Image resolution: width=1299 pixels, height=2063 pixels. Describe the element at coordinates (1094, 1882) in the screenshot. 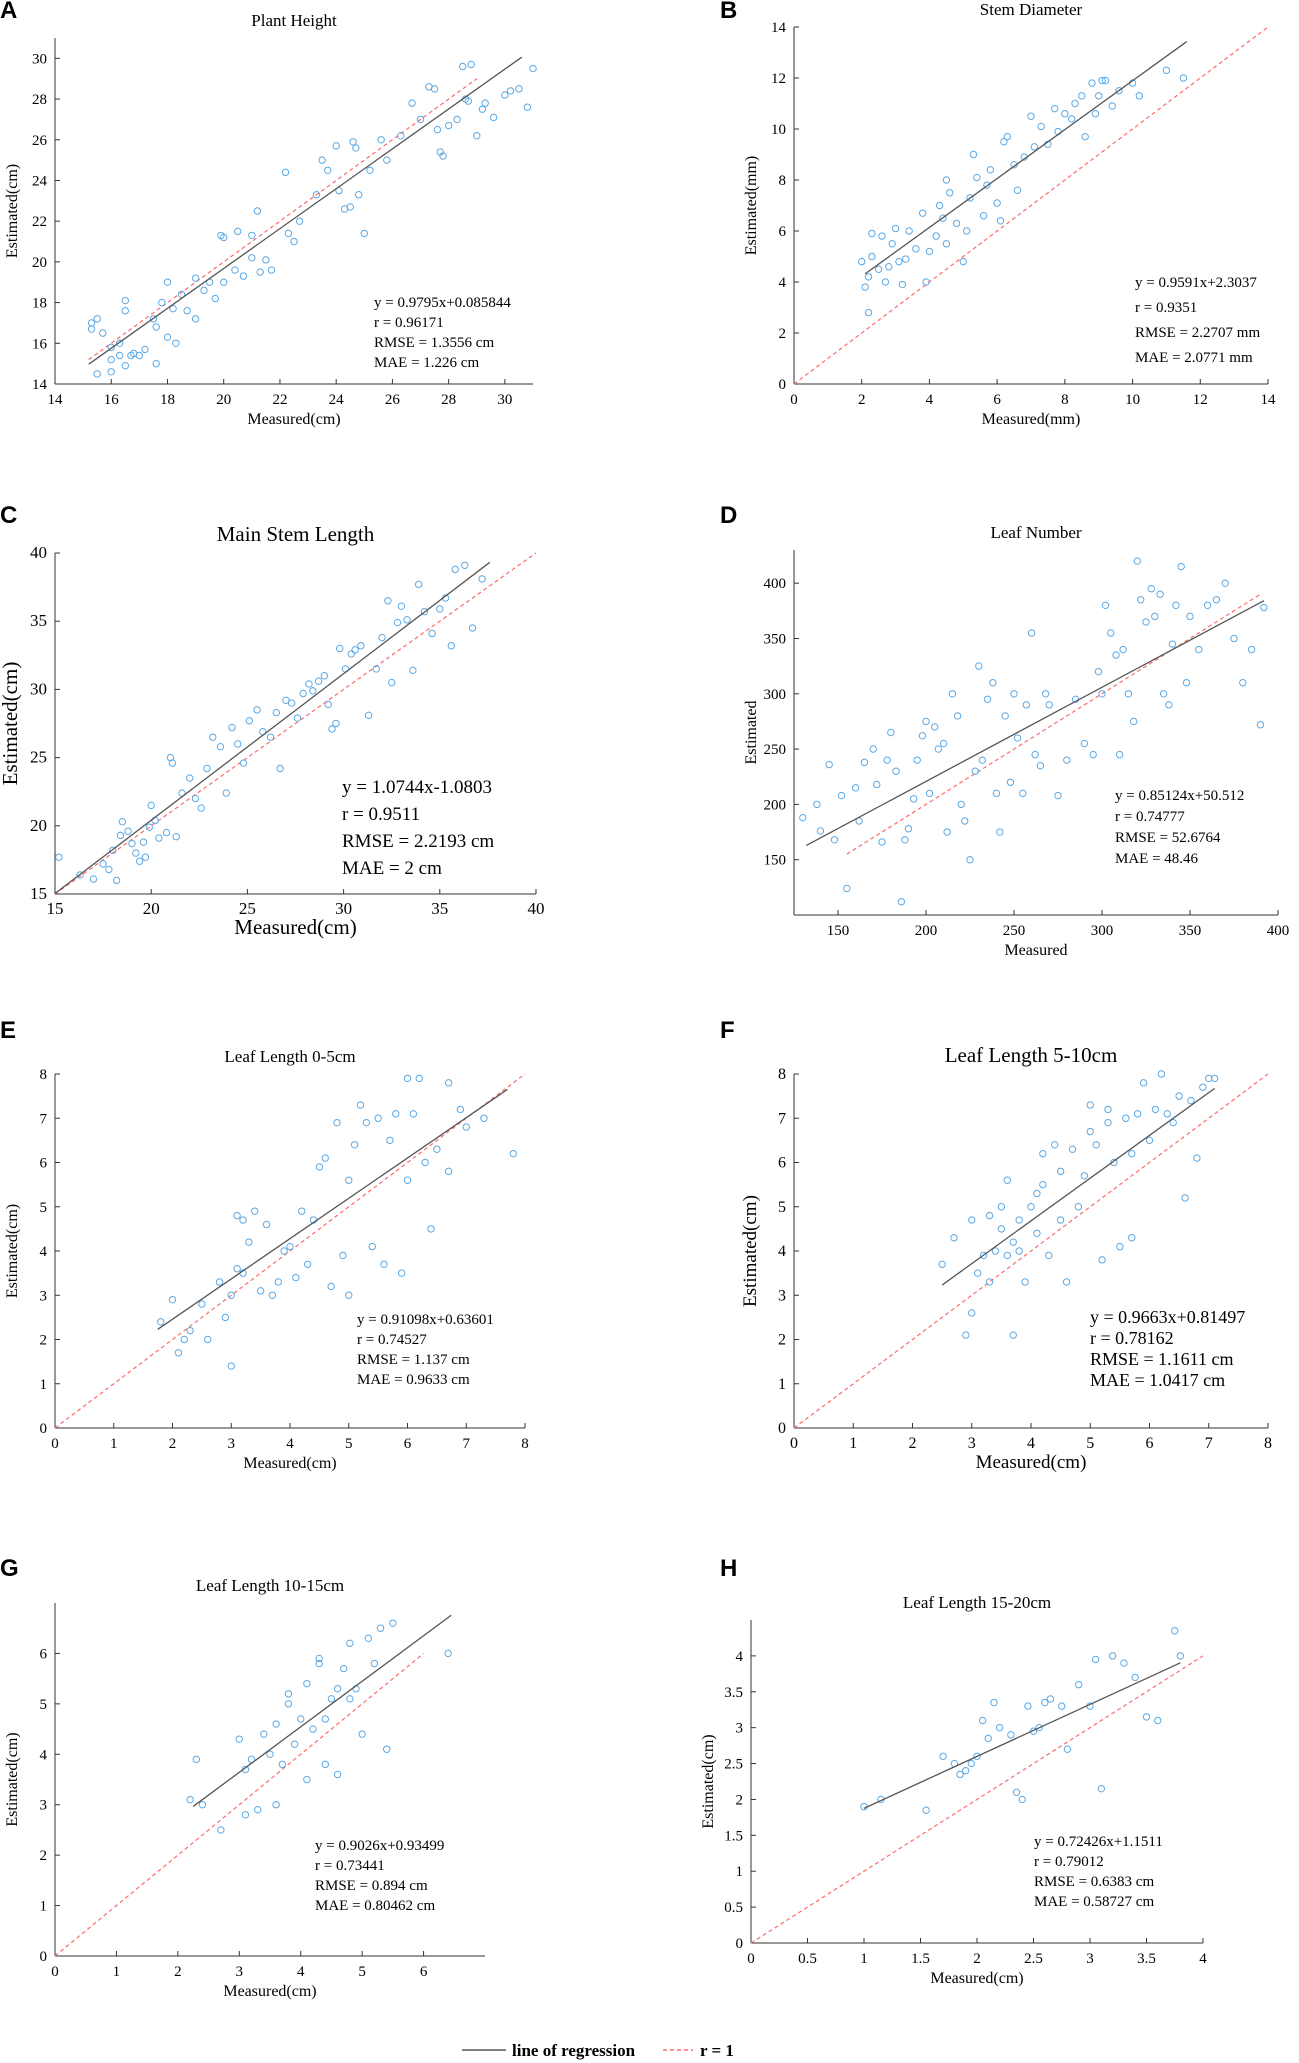

I see `stats-annotation: RMSE = 0.6383 cm` at that location.